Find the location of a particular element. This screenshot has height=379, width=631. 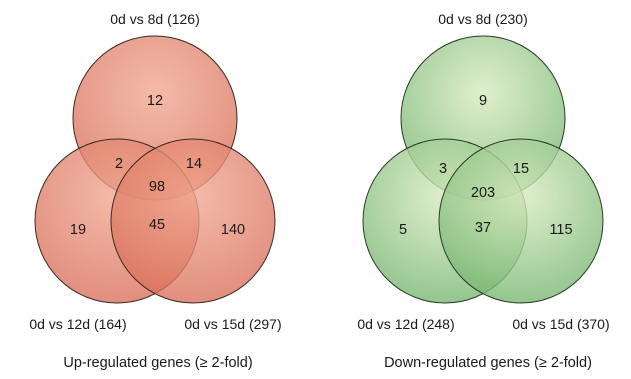

venn-up-circle-right is located at coordinates (193, 221).